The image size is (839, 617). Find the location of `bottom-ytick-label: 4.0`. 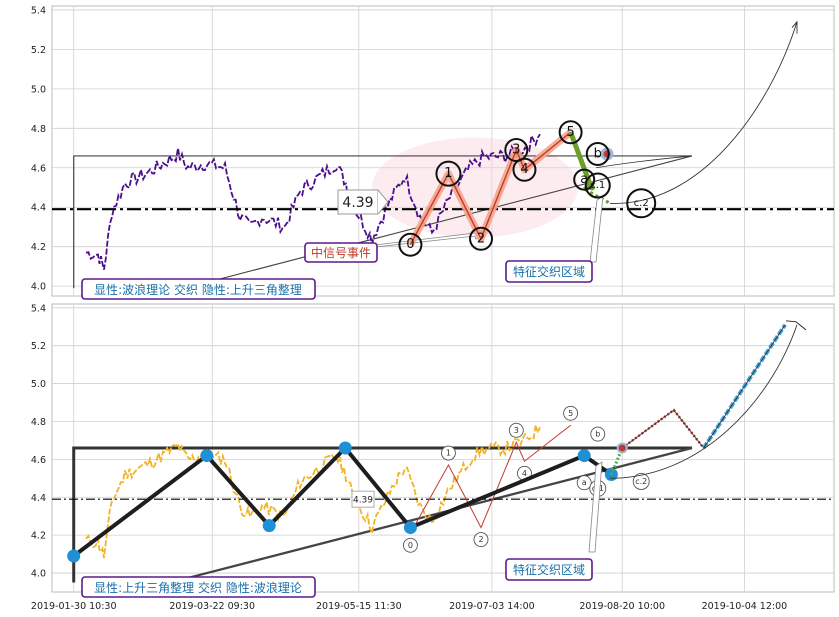

bottom-ytick-label: 4.0 is located at coordinates (38, 574).